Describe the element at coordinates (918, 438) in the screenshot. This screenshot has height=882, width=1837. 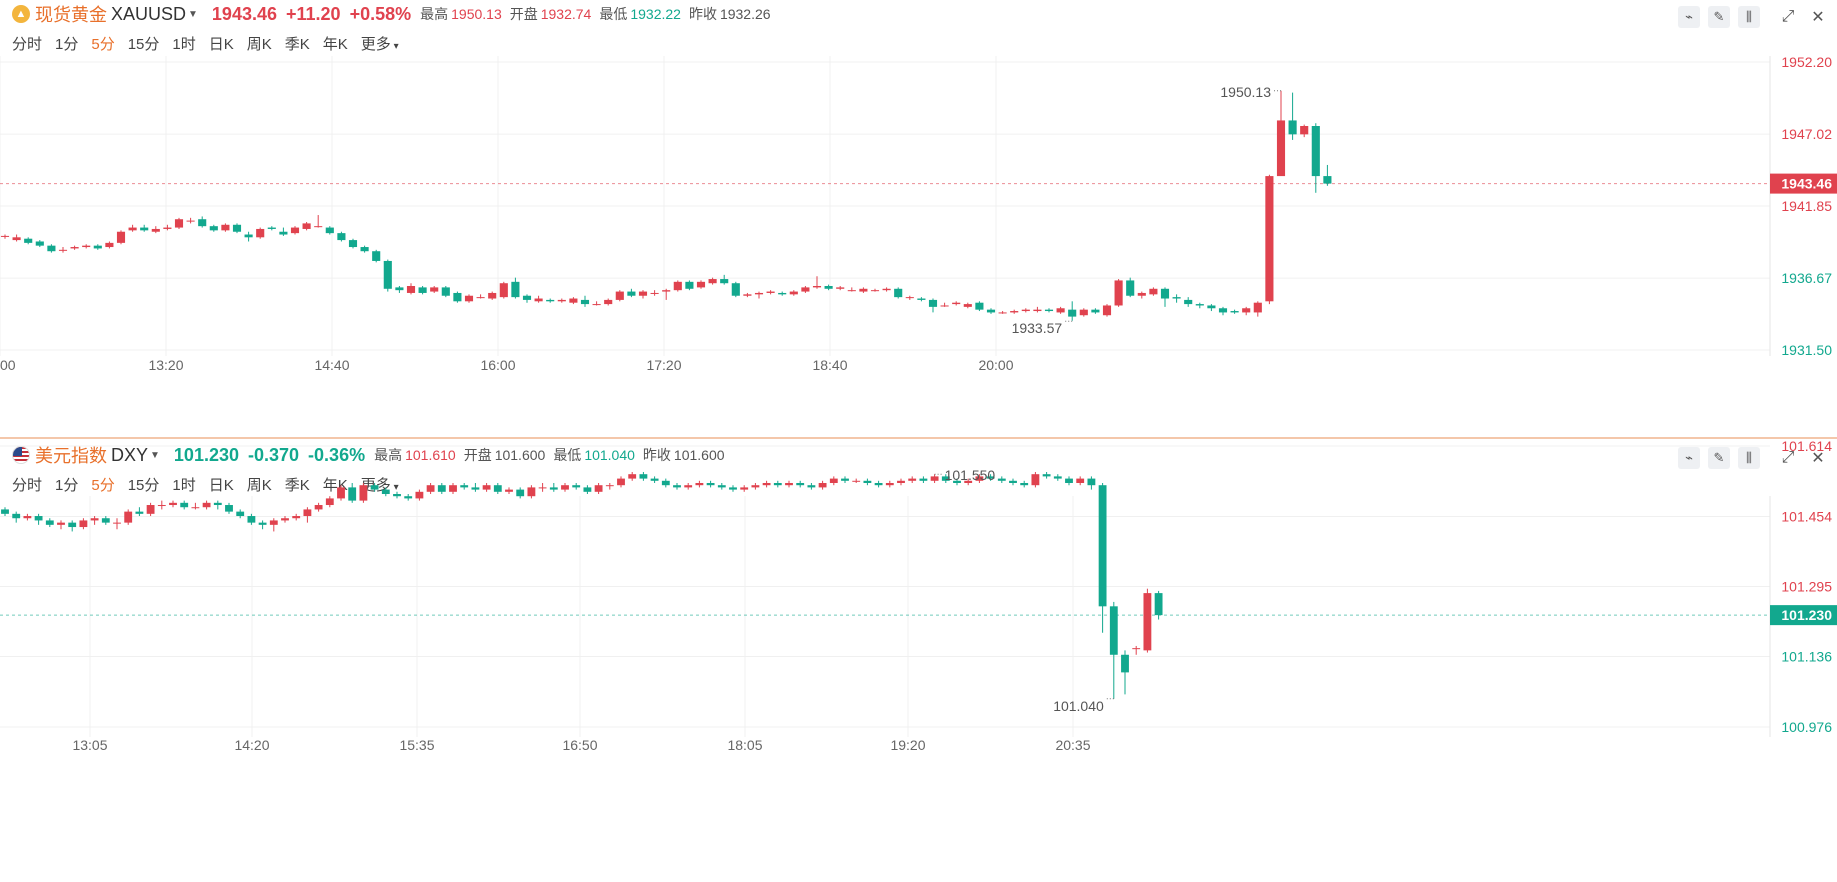
I see `panel-divider` at that location.